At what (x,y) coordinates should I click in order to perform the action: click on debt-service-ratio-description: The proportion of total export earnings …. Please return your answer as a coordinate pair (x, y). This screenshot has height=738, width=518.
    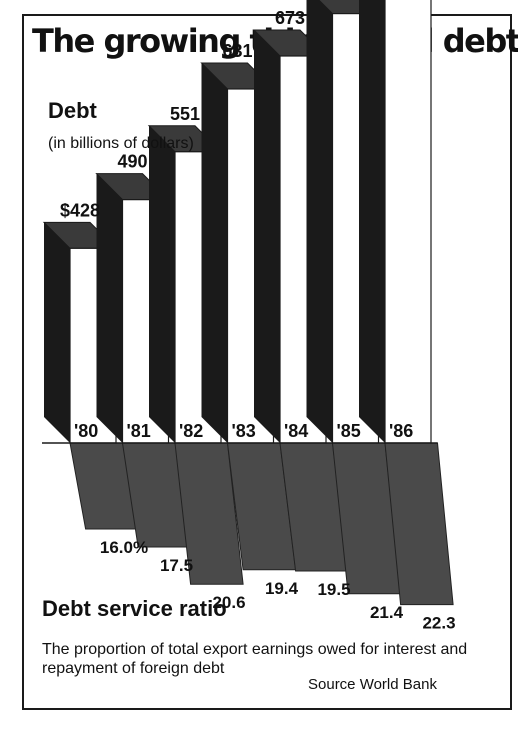
    Looking at the image, I should click on (255, 659).